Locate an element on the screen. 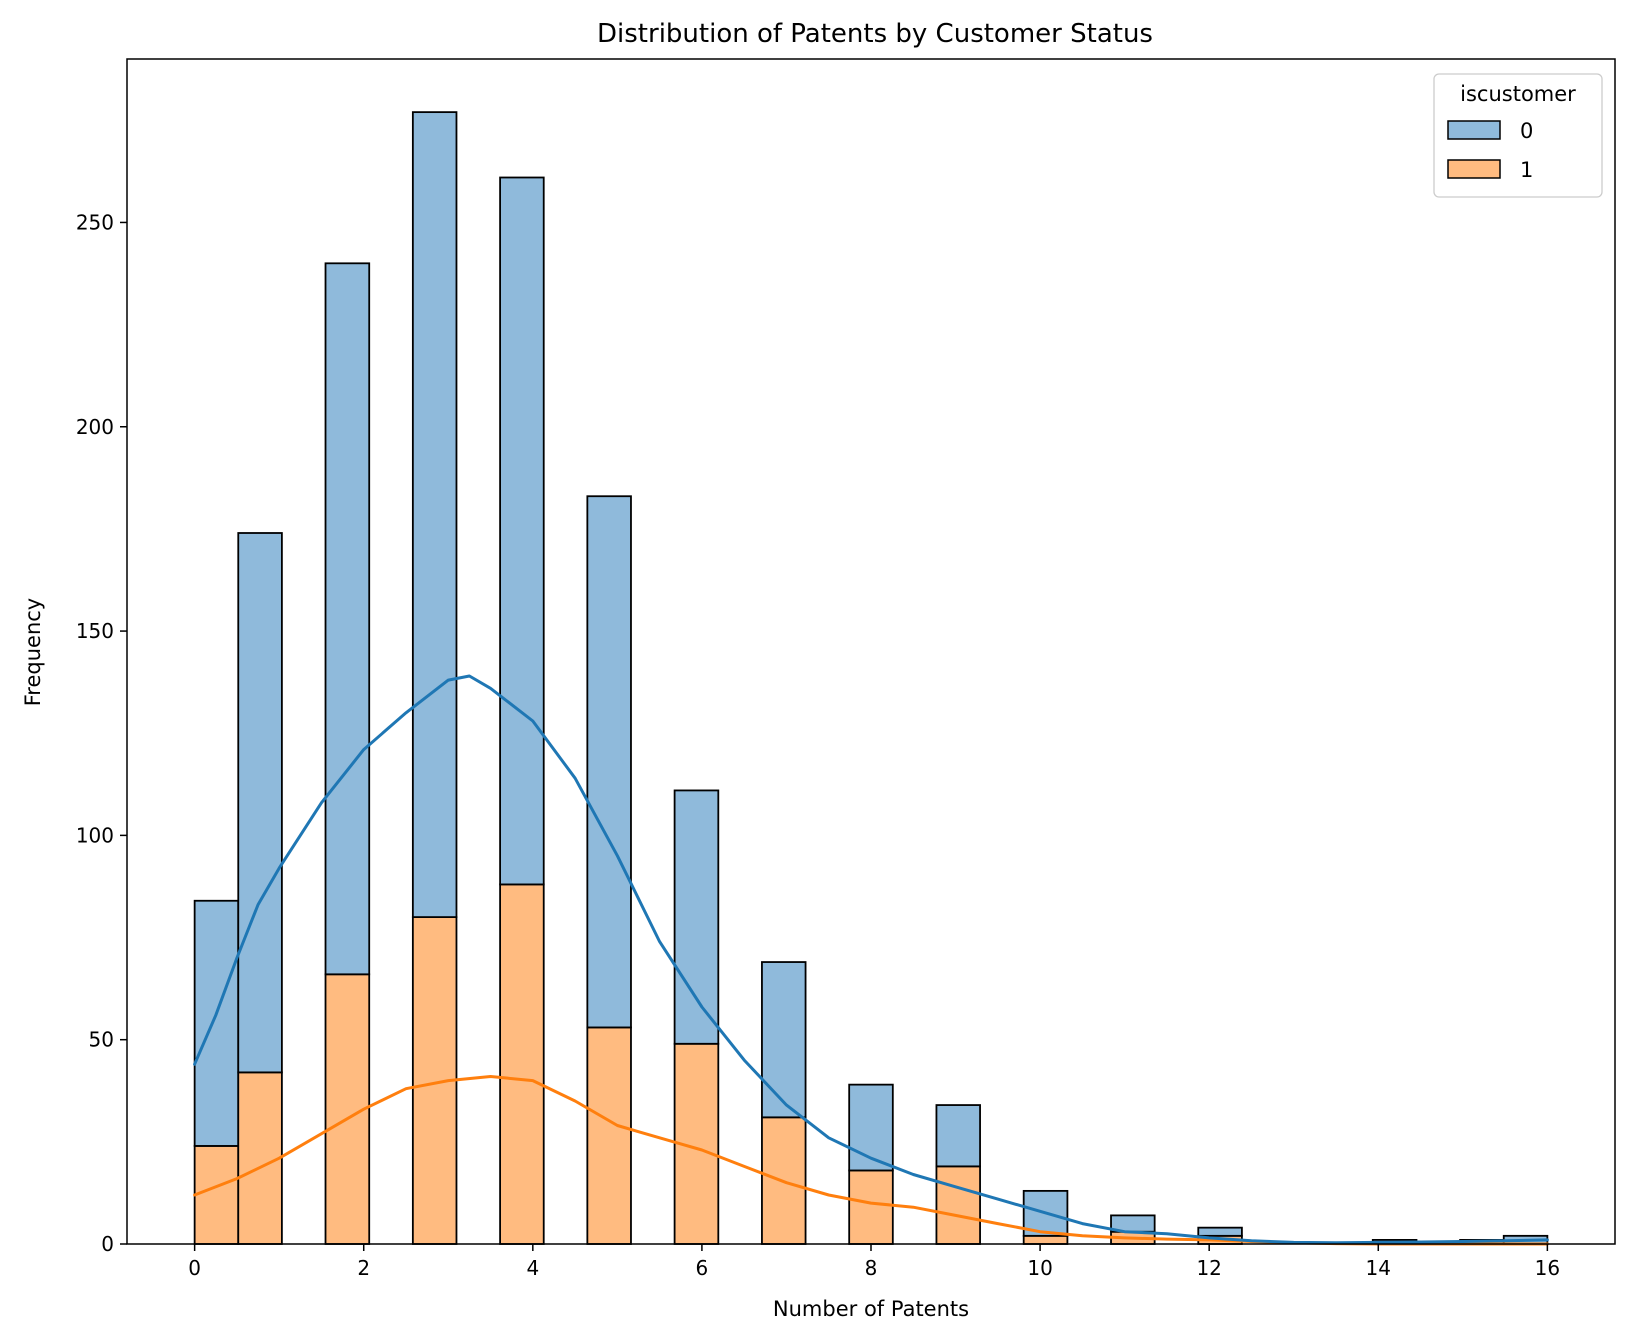  legend-label-1: 1 is located at coordinates (1526, 170).